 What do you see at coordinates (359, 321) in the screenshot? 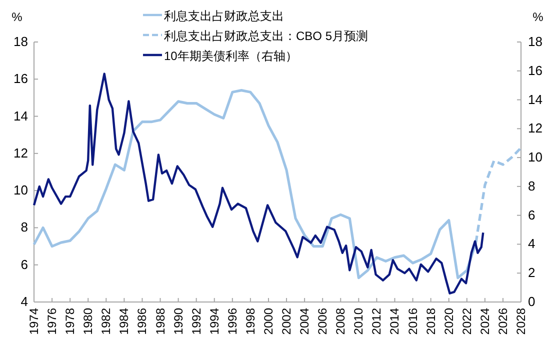
I see `x-tick-label: 2010` at bounding box center [359, 321].